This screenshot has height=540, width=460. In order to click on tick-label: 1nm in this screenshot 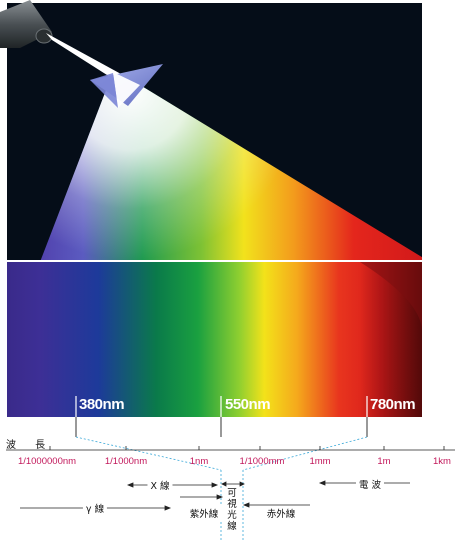, I will do `click(199, 461)`.